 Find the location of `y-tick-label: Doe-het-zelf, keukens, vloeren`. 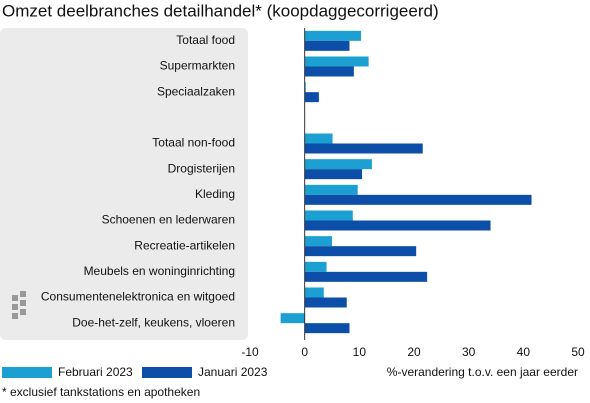

y-tick-label: Doe-het-zelf, keukens, vloeren is located at coordinates (153, 322).